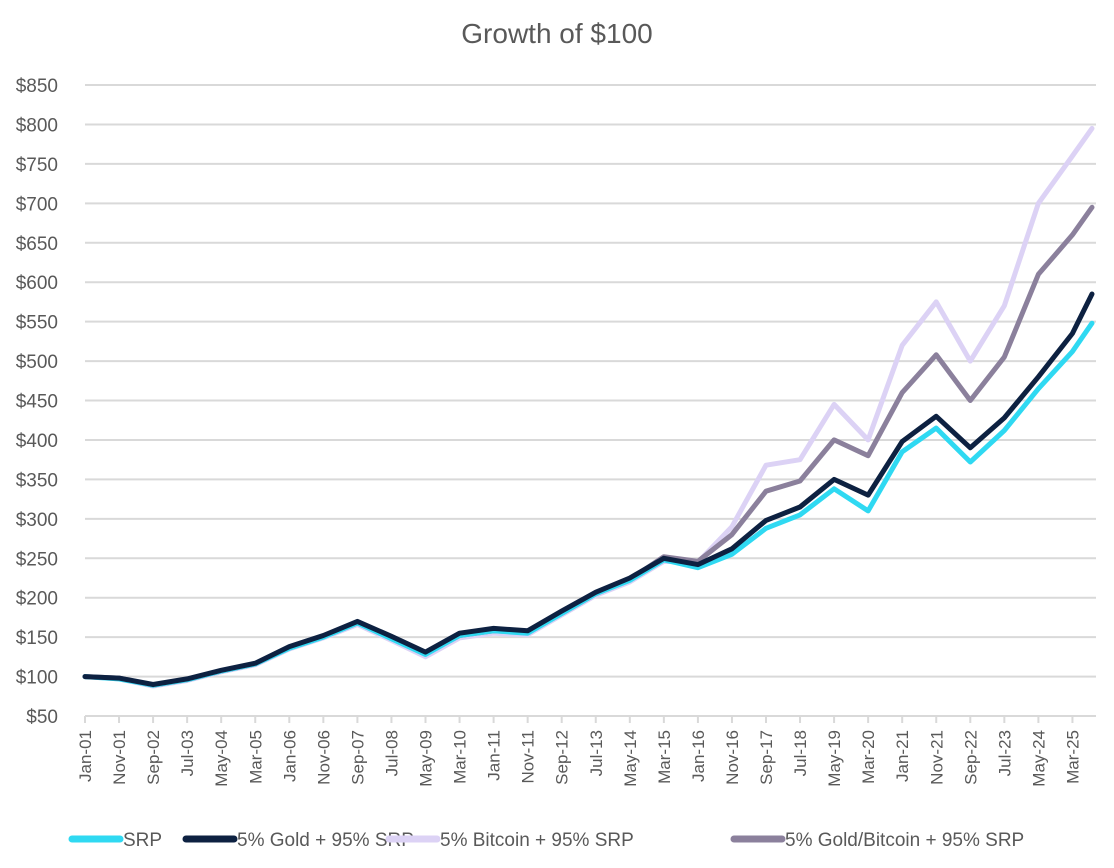 Image resolution: width=1114 pixels, height=868 pixels. Describe the element at coordinates (732, 757) in the screenshot. I see `x-tick-label: Nov-16` at that location.